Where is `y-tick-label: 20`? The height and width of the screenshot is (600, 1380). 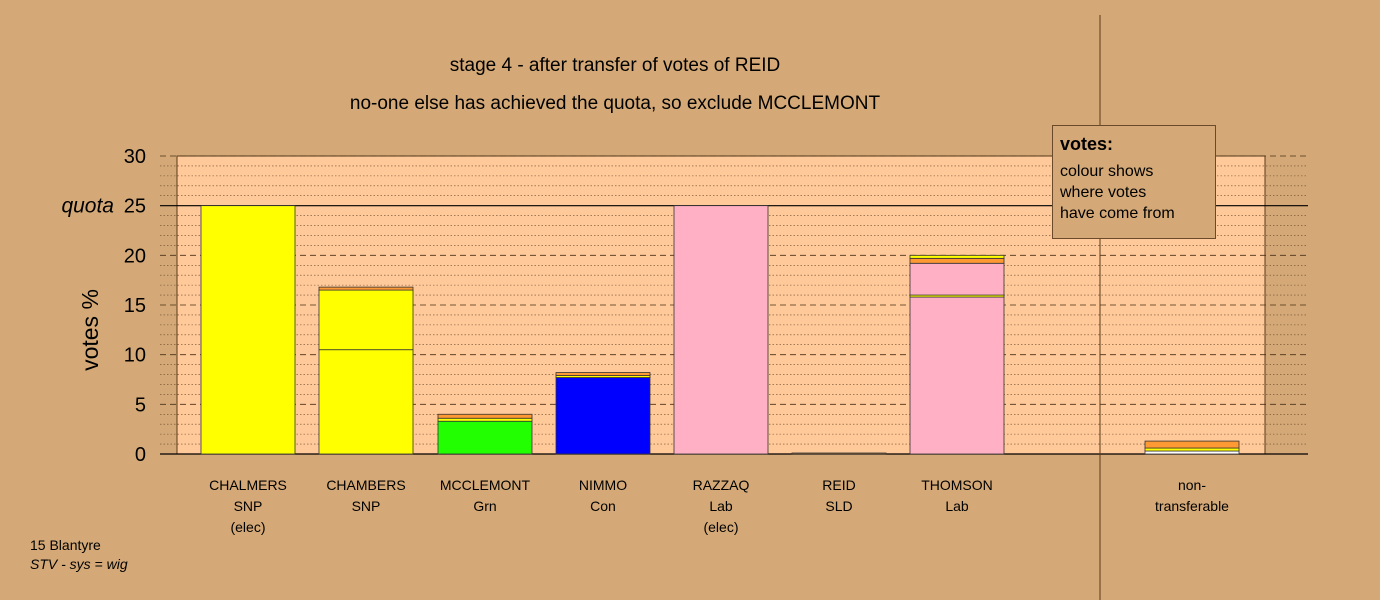
y-tick-label: 20 is located at coordinates (135, 256).